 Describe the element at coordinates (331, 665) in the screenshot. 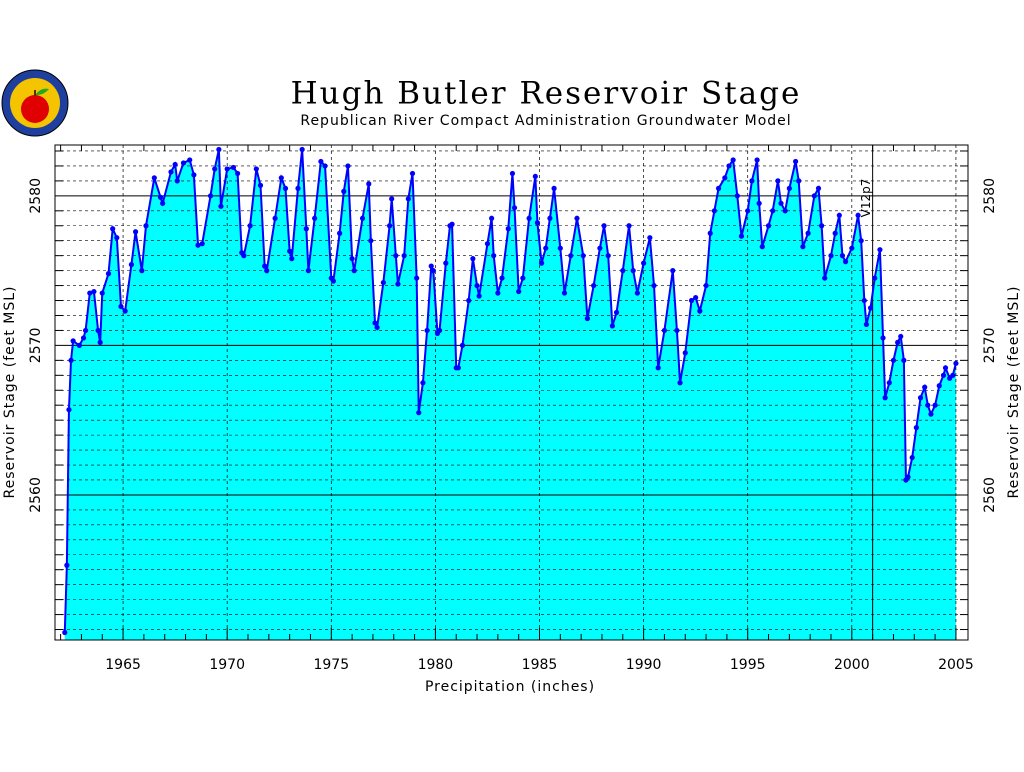

I see `x-tick-label: 1975` at that location.